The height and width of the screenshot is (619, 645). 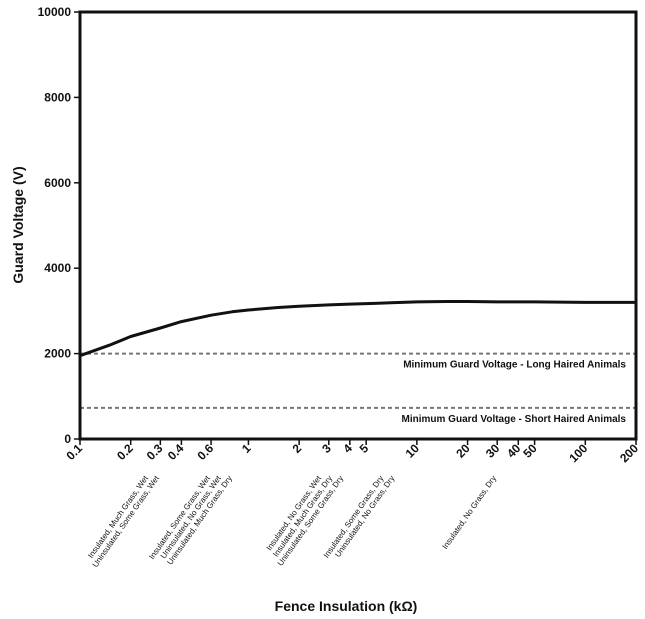 What do you see at coordinates (118, 516) in the screenshot?
I see `condition-annotation: Insulated, Much Grass, Wet` at bounding box center [118, 516].